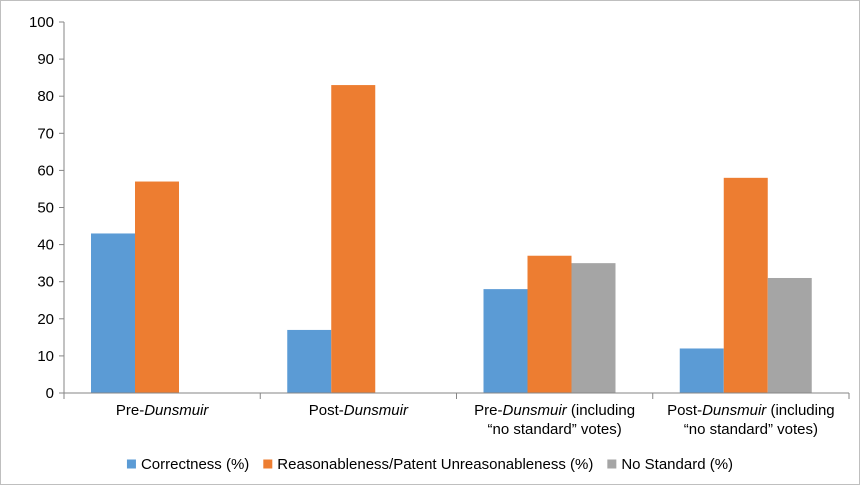  Describe the element at coordinates (195, 464) in the screenshot. I see `legend-label: Correctness (%)` at that location.